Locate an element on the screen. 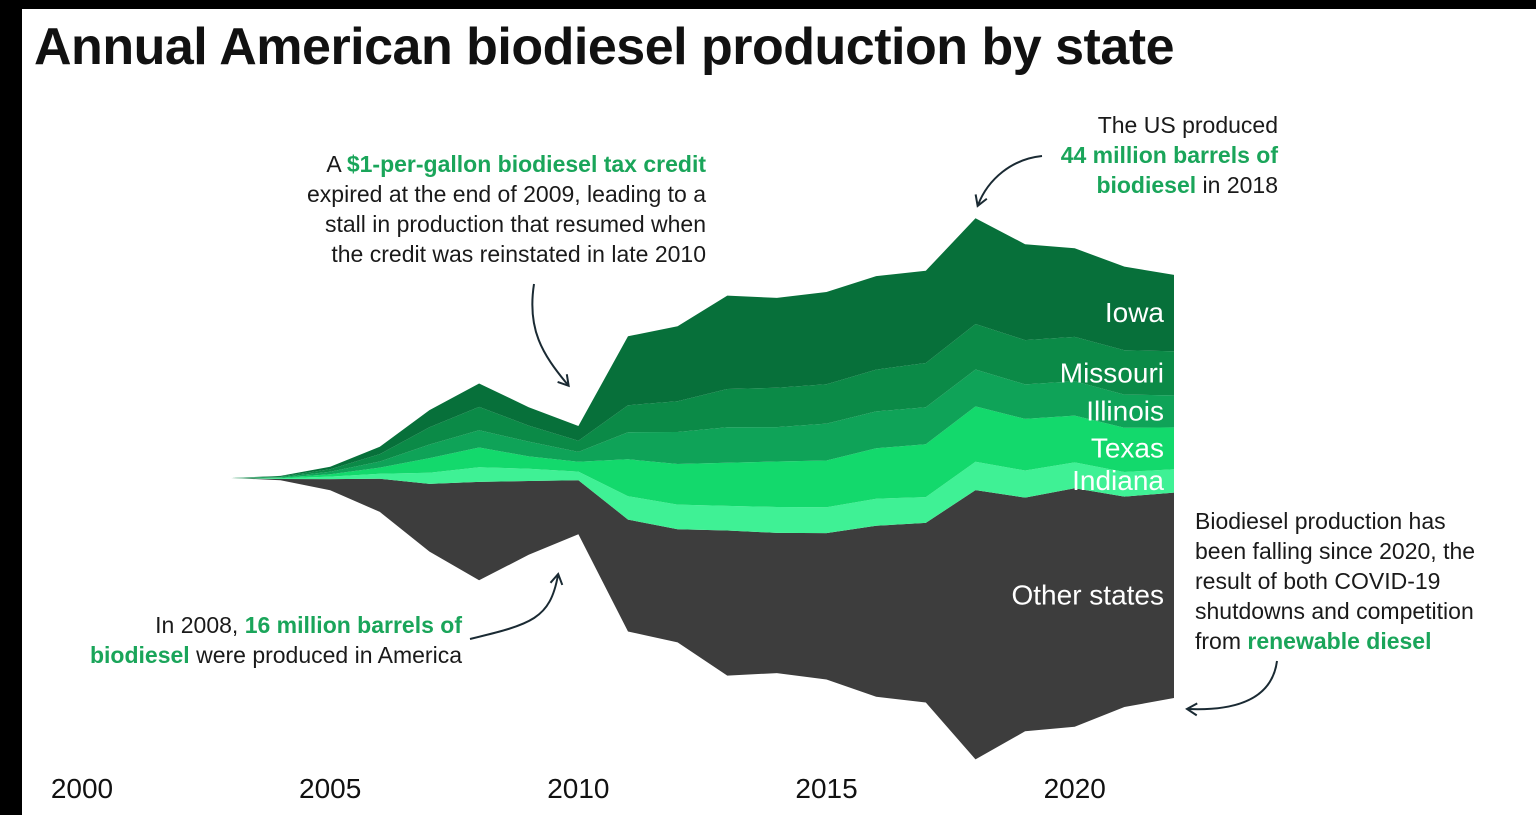 The height and width of the screenshot is (815, 1536). series-label-illinois: Illinois is located at coordinates (1125, 410).